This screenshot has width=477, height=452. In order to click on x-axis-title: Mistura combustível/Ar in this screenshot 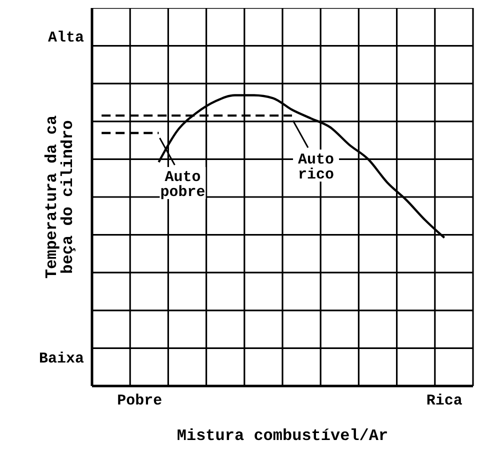, I will do `click(282, 436)`.